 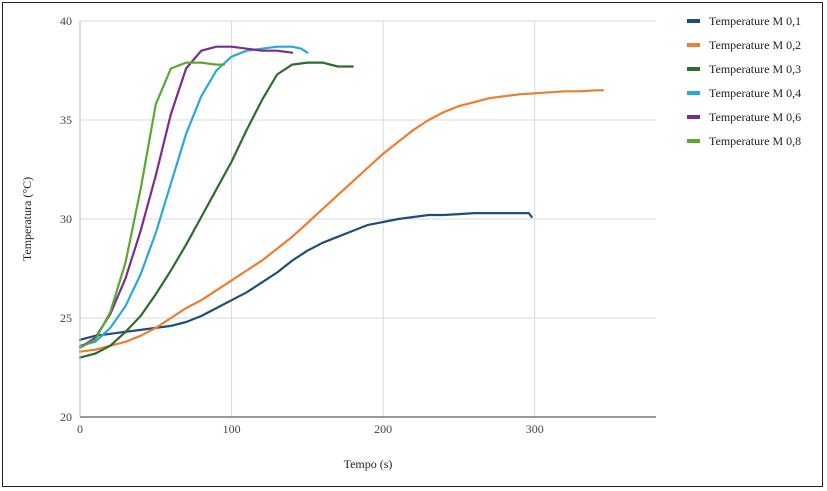 What do you see at coordinates (755, 117) in the screenshot?
I see `legend-label: Temperature M 0,6` at bounding box center [755, 117].